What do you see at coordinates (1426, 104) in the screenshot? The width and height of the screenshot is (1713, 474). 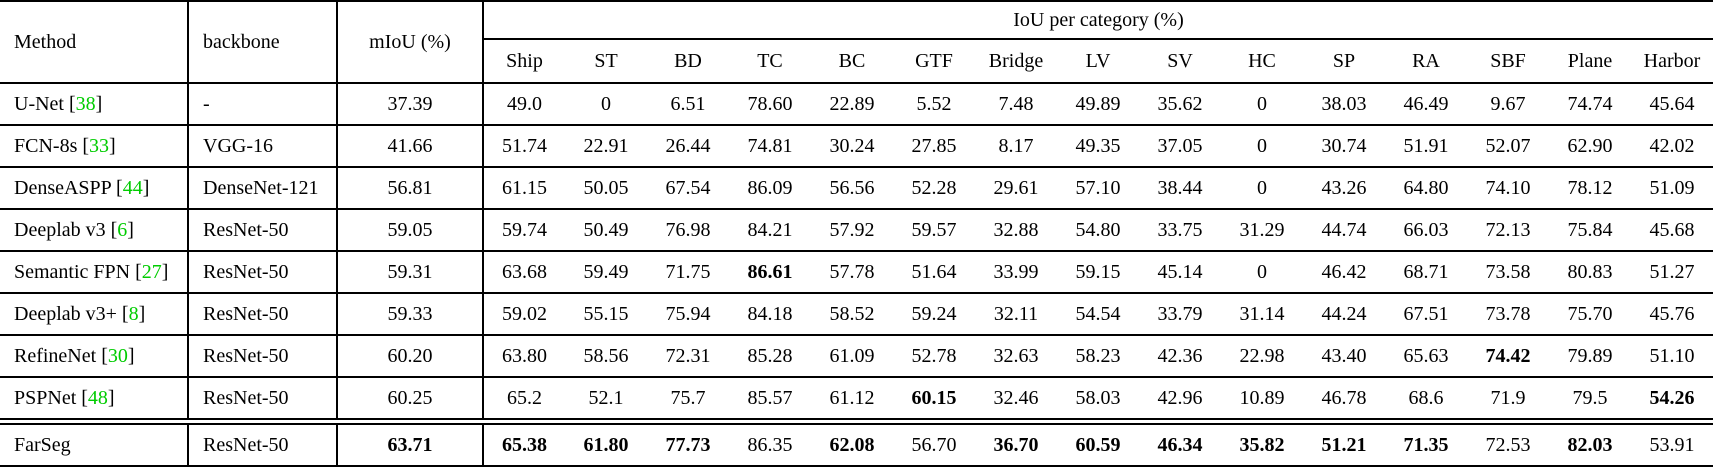 I see `iou-cell-ra: 46.49` at bounding box center [1426, 104].